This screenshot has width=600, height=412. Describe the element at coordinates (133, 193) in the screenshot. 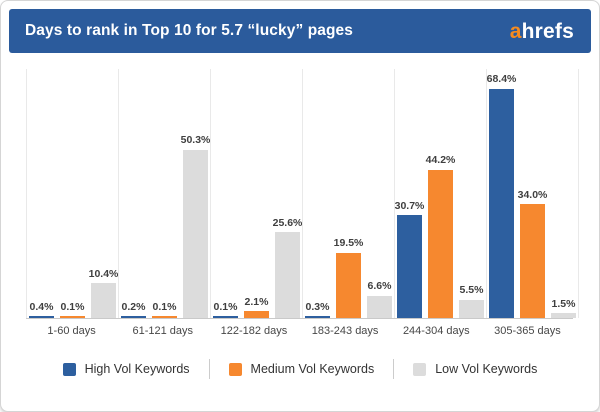

I see `bar-slot: 0.2%` at that location.